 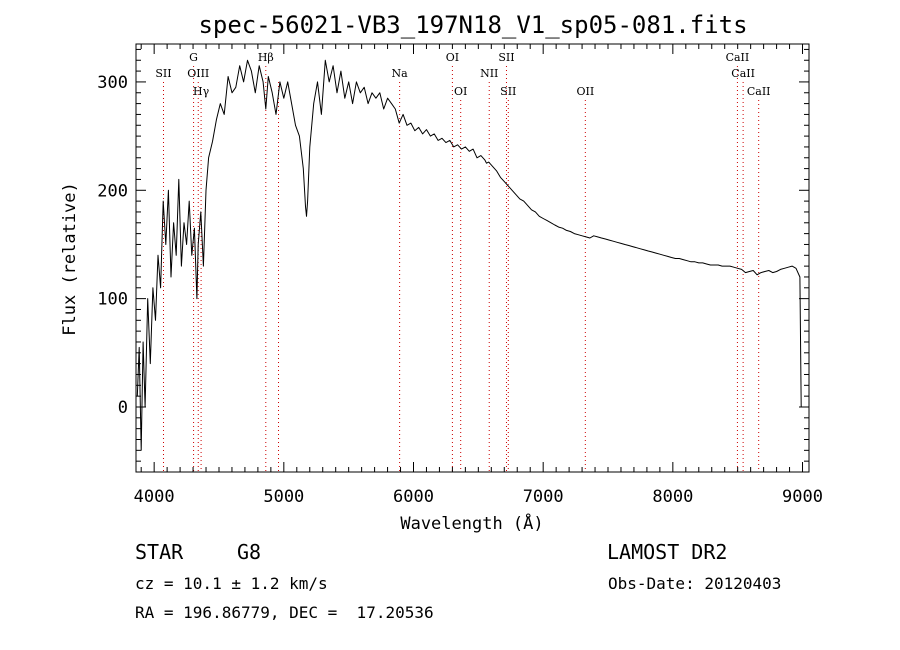 I want to click on spectral-subclass: G8, so click(x=249, y=552).